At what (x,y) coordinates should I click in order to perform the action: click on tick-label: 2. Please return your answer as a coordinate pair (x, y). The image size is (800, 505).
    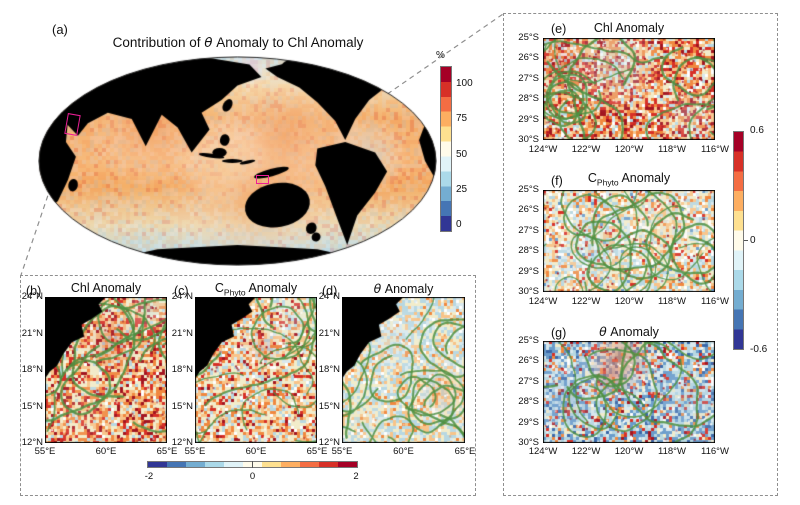
    Looking at the image, I should click on (356, 476).